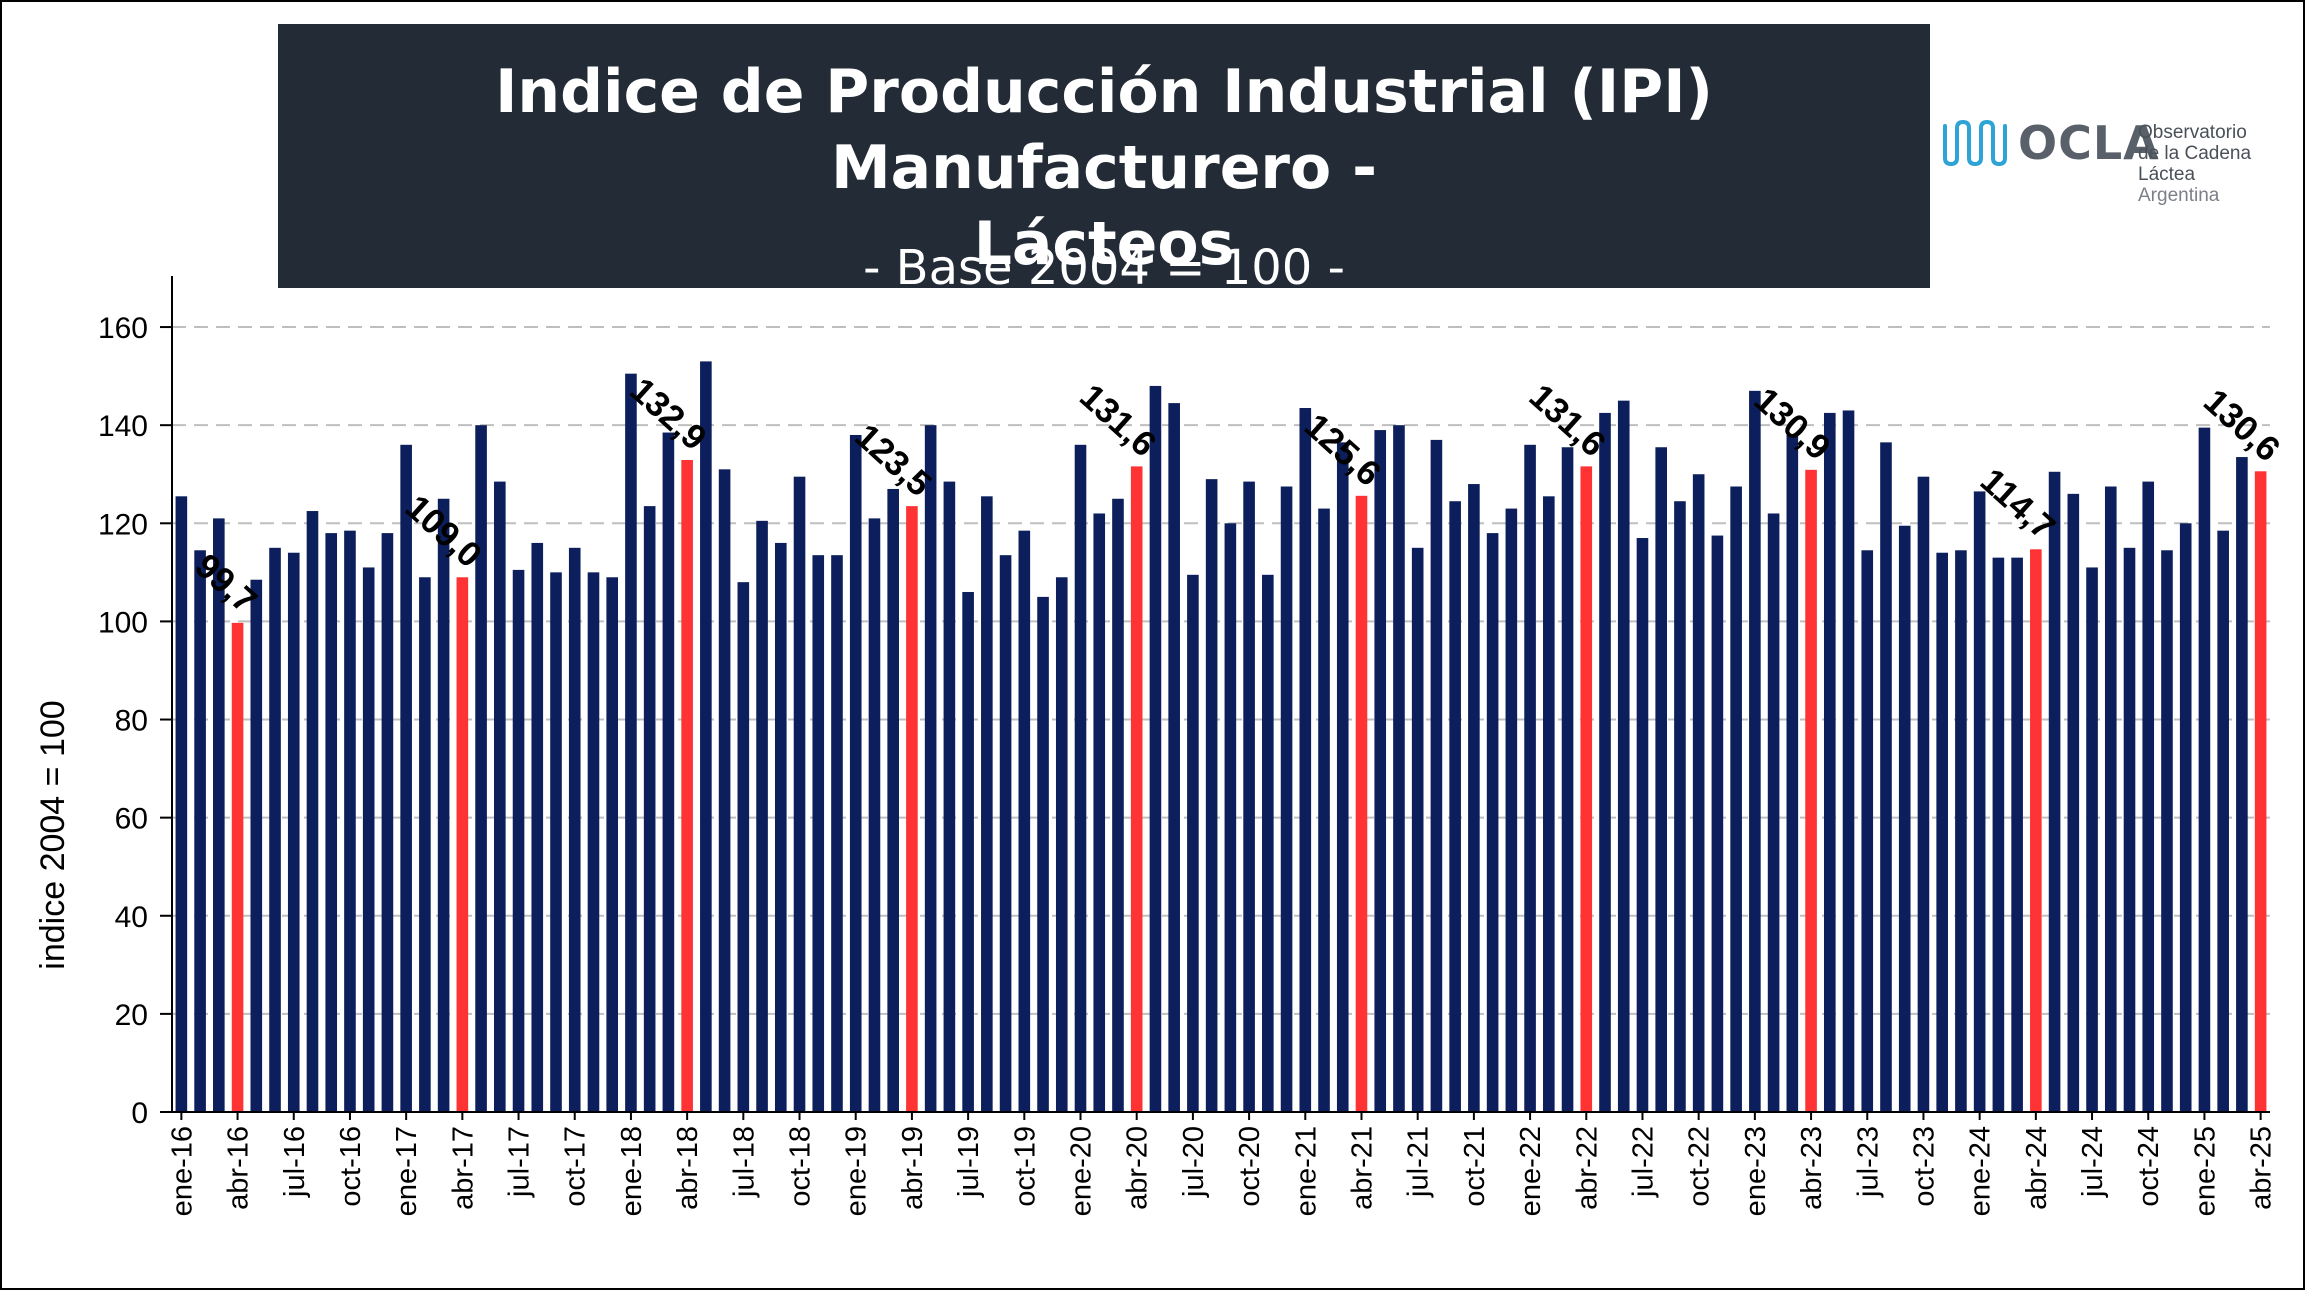  I want to click on x-tick-label: jul-19, so click(969, 1162).